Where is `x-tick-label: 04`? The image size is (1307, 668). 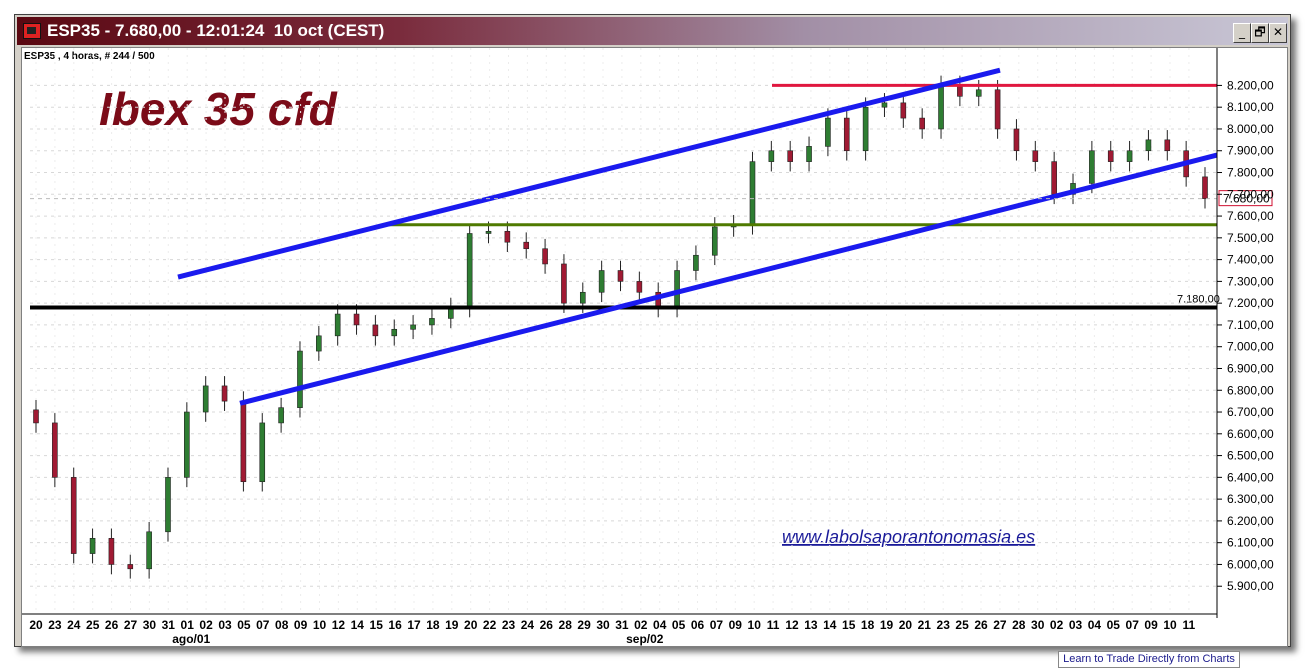 x-tick-label: 04 is located at coordinates (1095, 625).